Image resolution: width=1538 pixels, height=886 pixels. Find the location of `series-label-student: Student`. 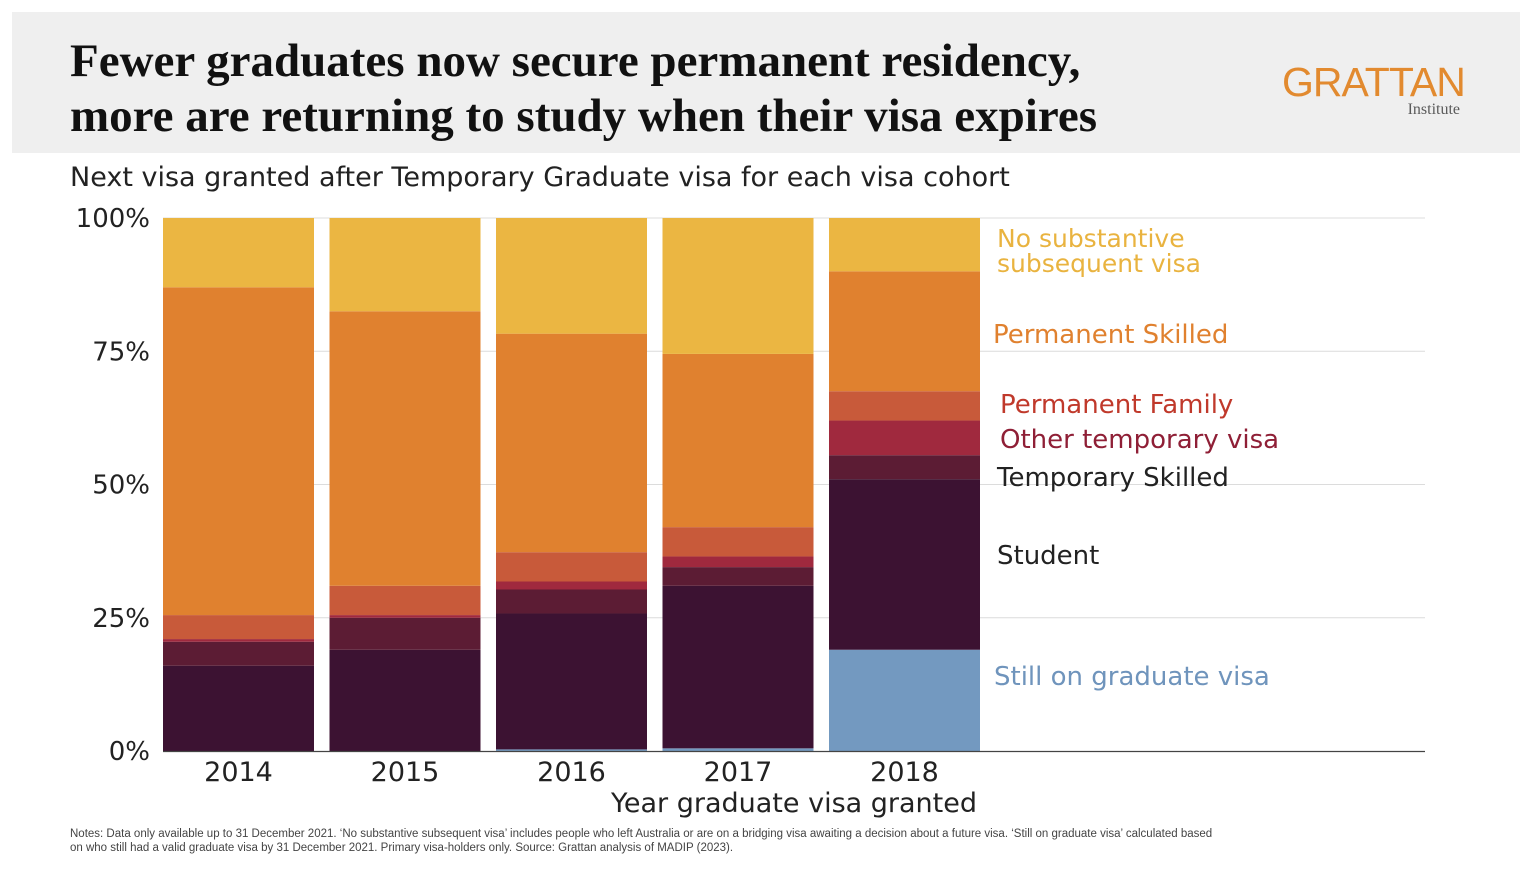

series-label-student: Student is located at coordinates (1048, 556).